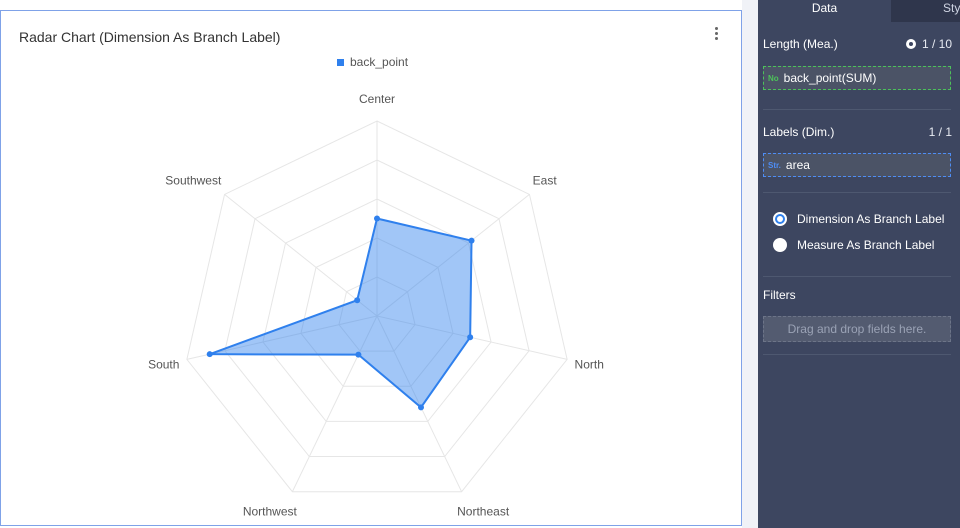 This screenshot has width=960, height=528. Describe the element at coordinates (340, 62) in the screenshot. I see `legend-swatch` at that location.